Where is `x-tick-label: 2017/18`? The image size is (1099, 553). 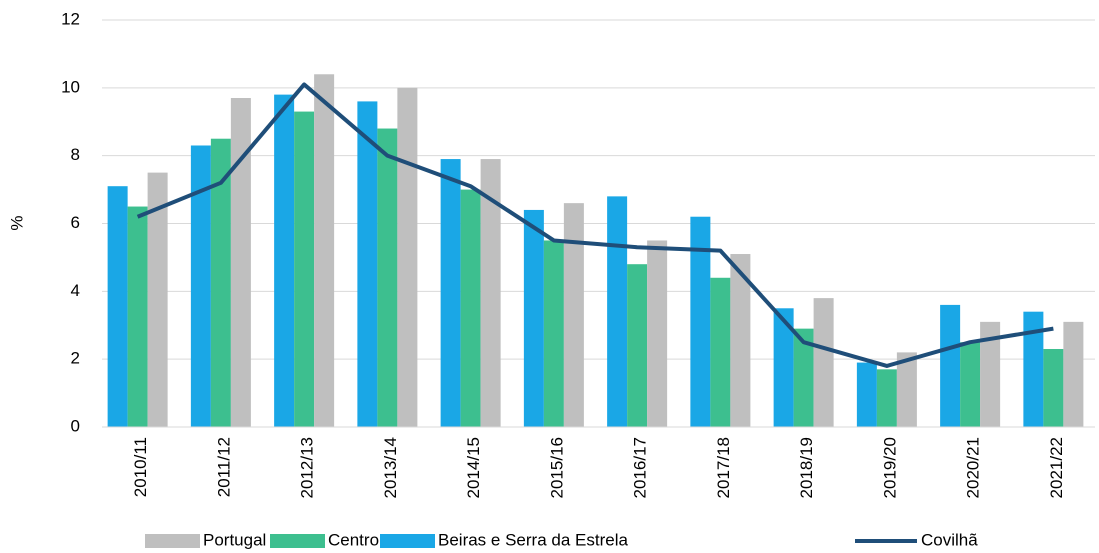
x-tick-label: 2017/18 is located at coordinates (723, 467).